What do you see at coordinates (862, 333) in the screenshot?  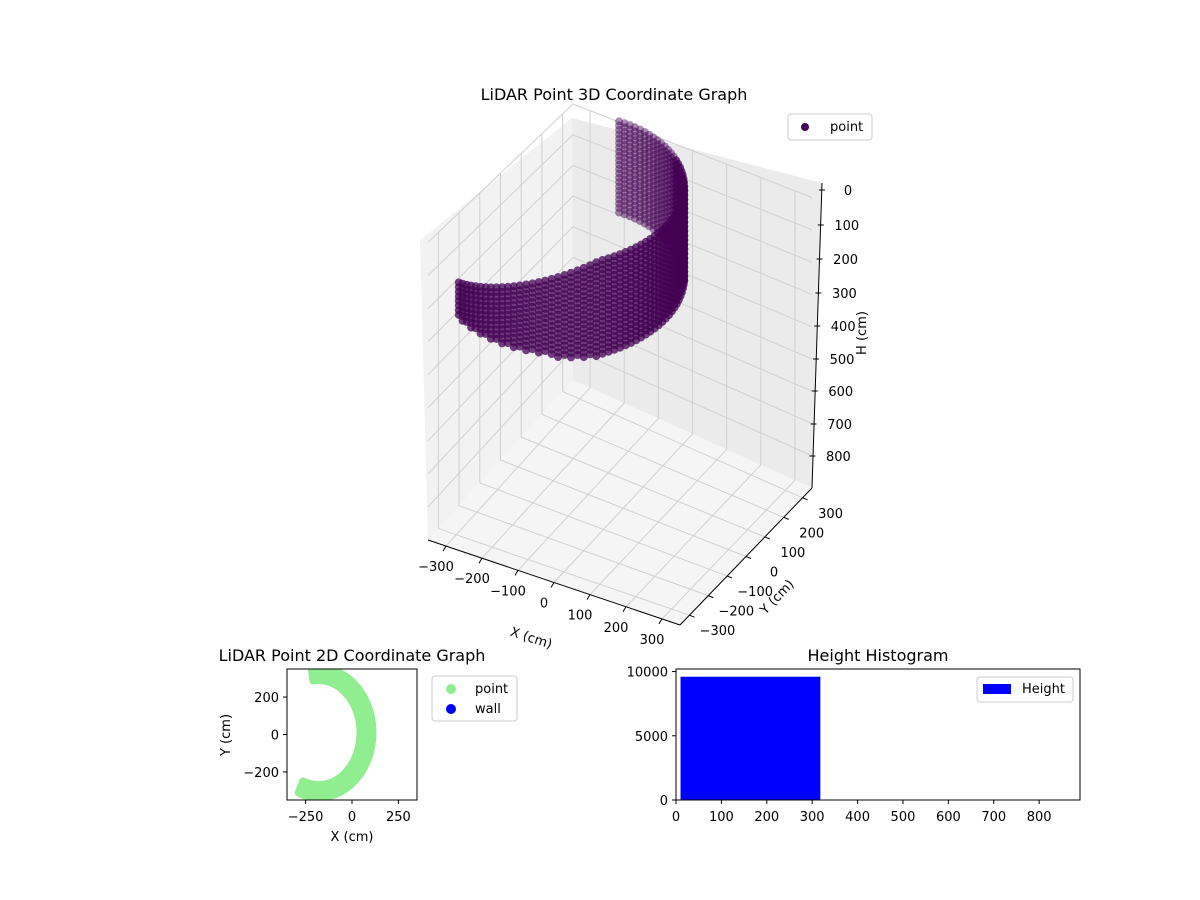 I see `z-axis-label: H (cm)` at bounding box center [862, 333].